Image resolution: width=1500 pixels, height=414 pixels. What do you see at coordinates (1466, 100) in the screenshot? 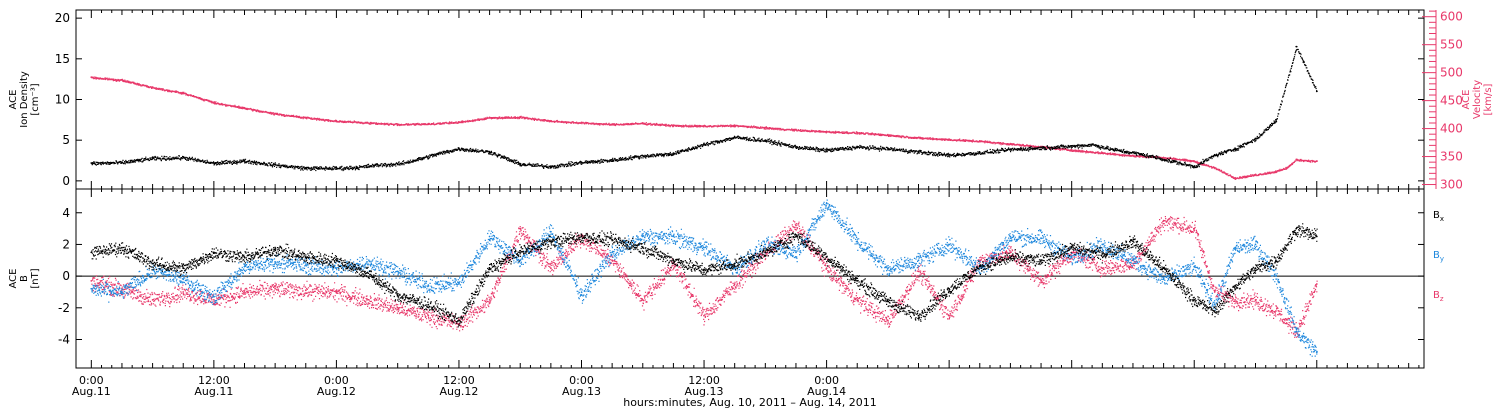
I see `velocity-axis-title-line: ACE` at bounding box center [1466, 100].